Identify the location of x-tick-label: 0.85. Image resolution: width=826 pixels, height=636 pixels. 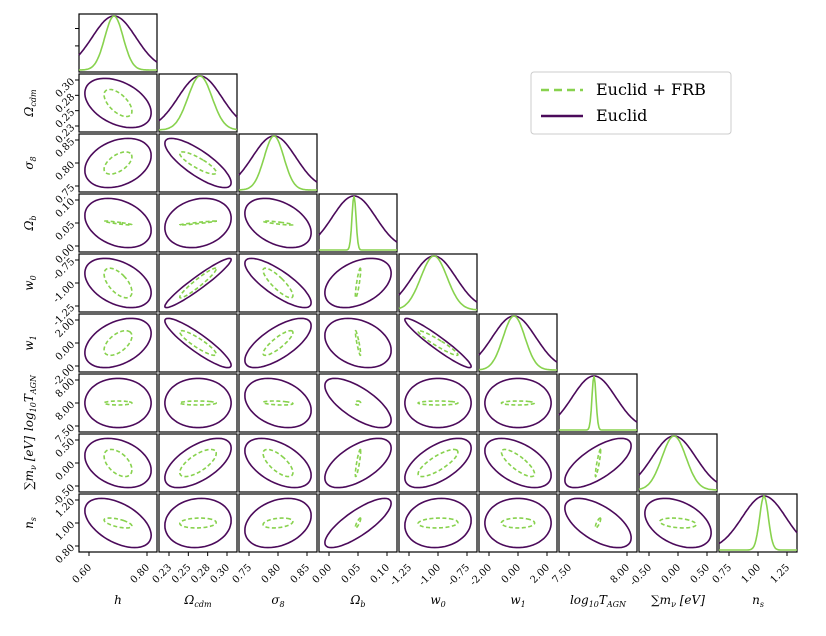
(301, 574).